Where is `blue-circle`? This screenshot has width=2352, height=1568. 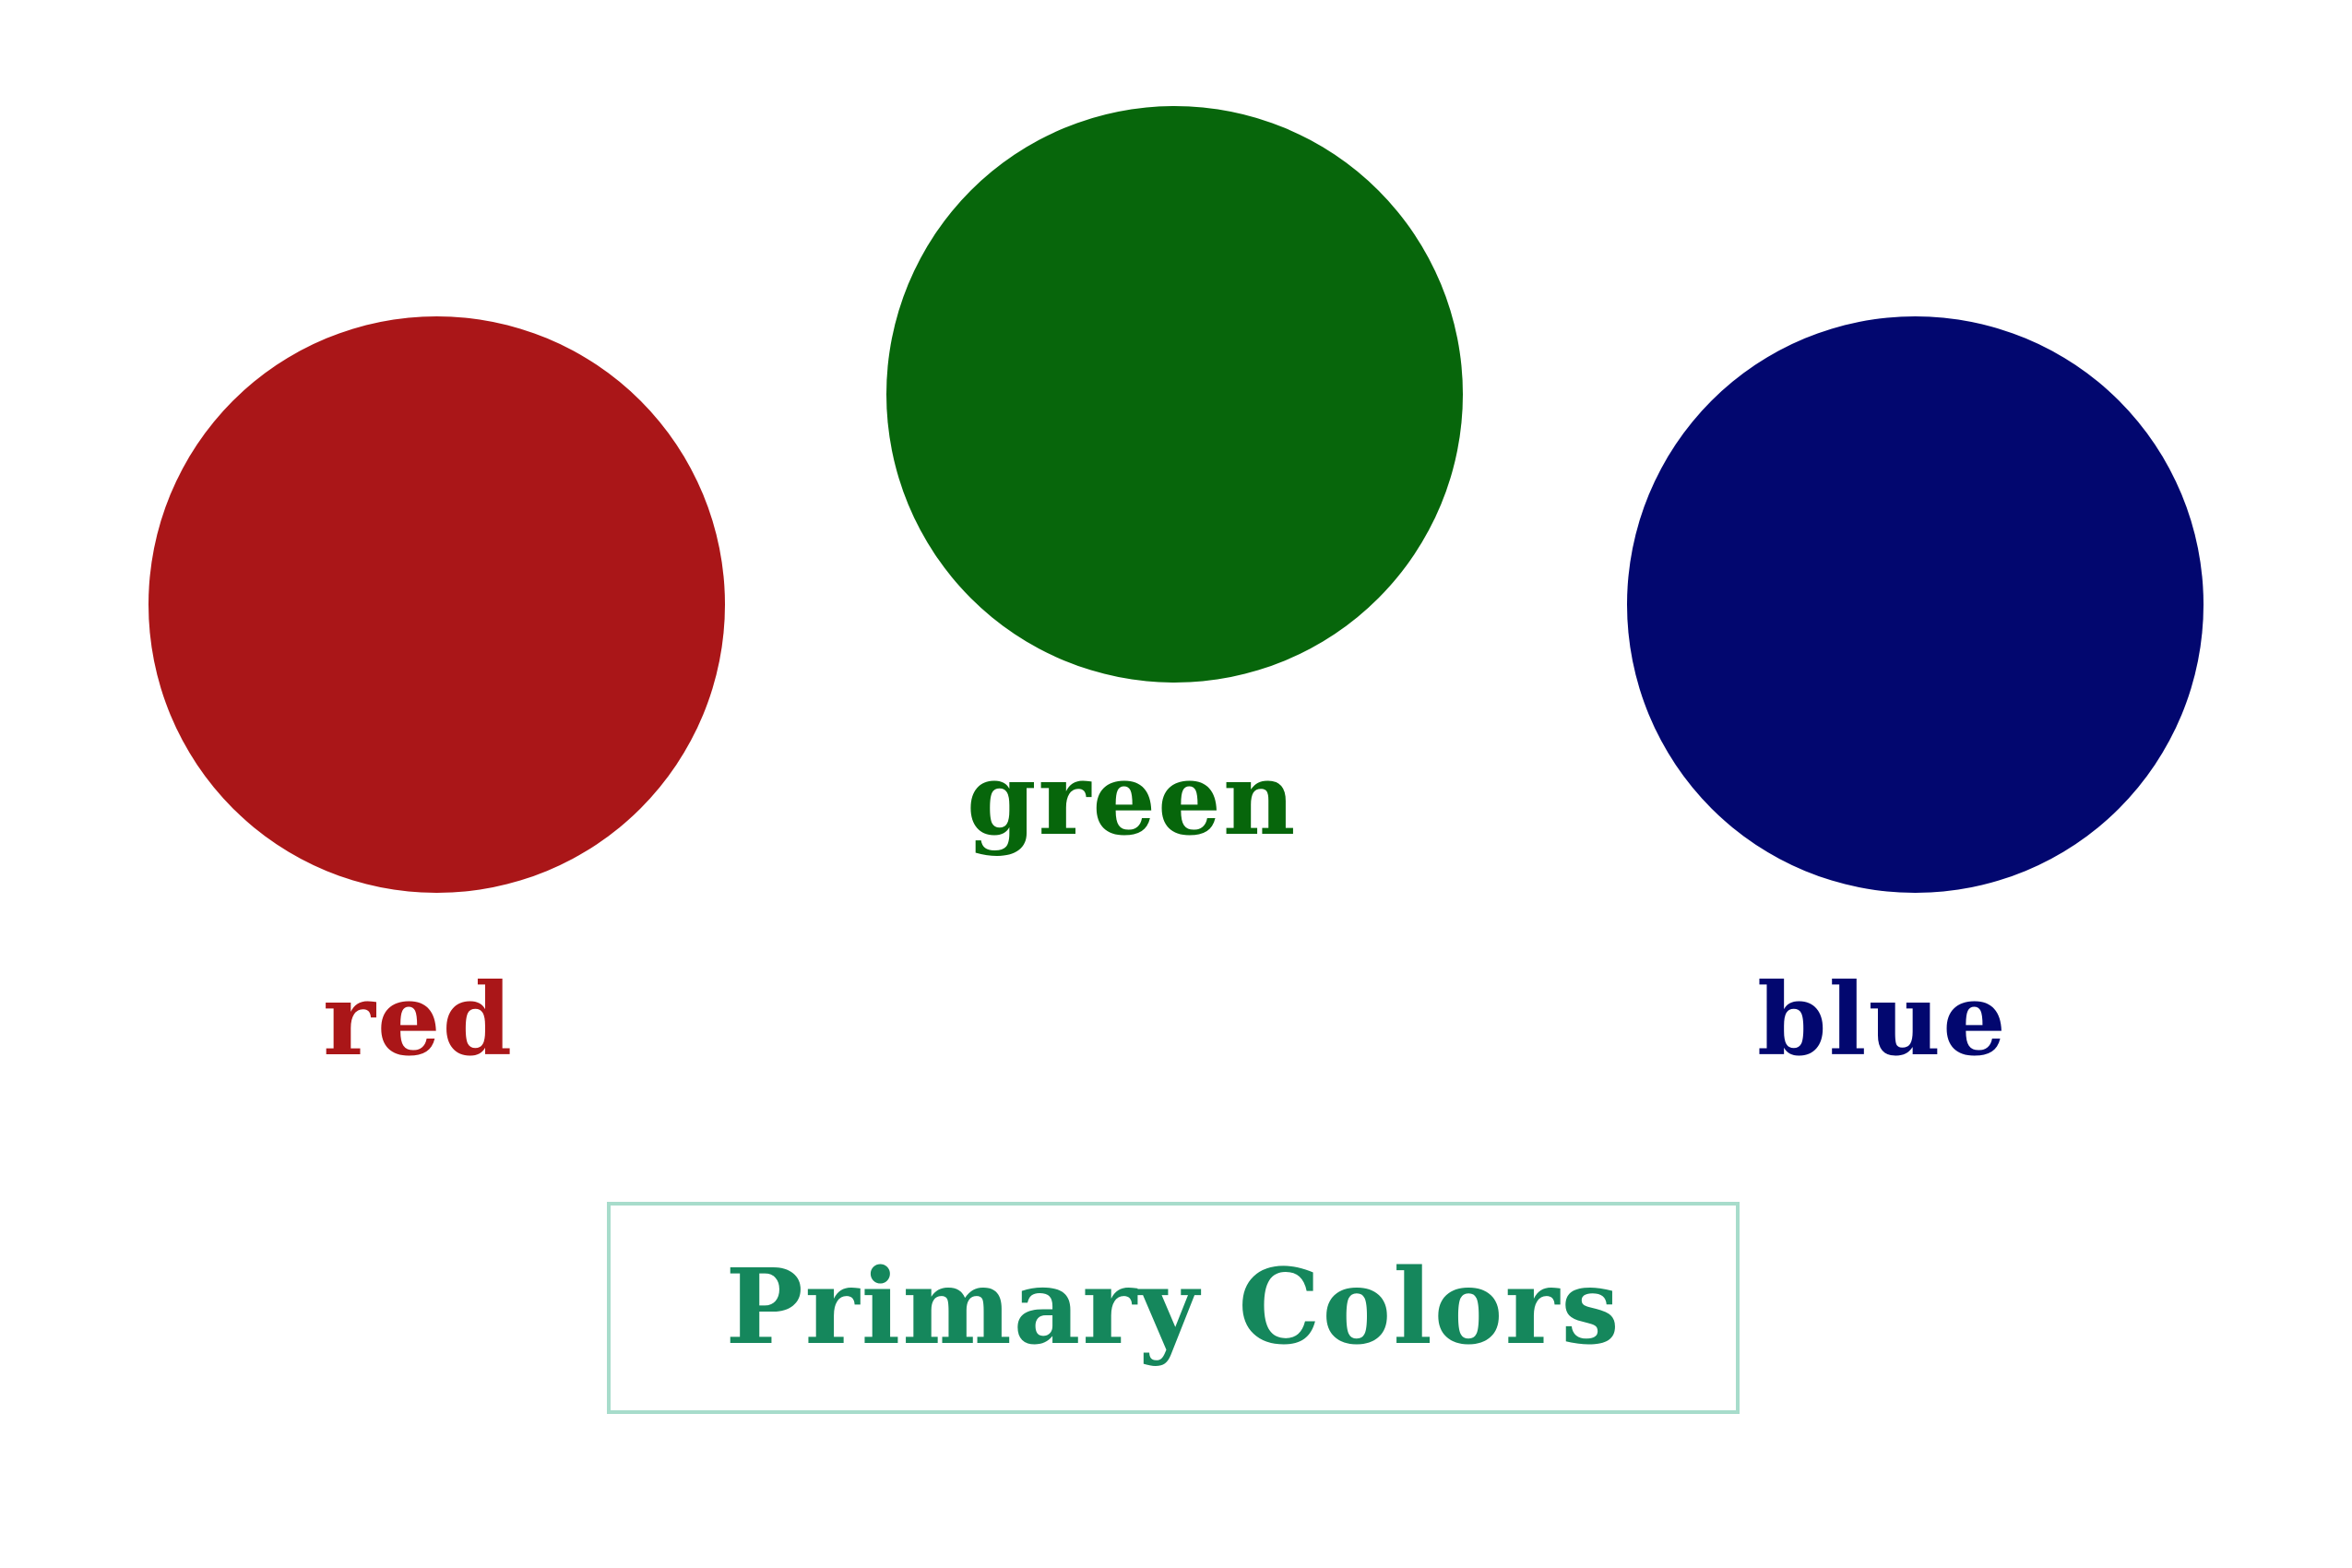
blue-circle is located at coordinates (1915, 604).